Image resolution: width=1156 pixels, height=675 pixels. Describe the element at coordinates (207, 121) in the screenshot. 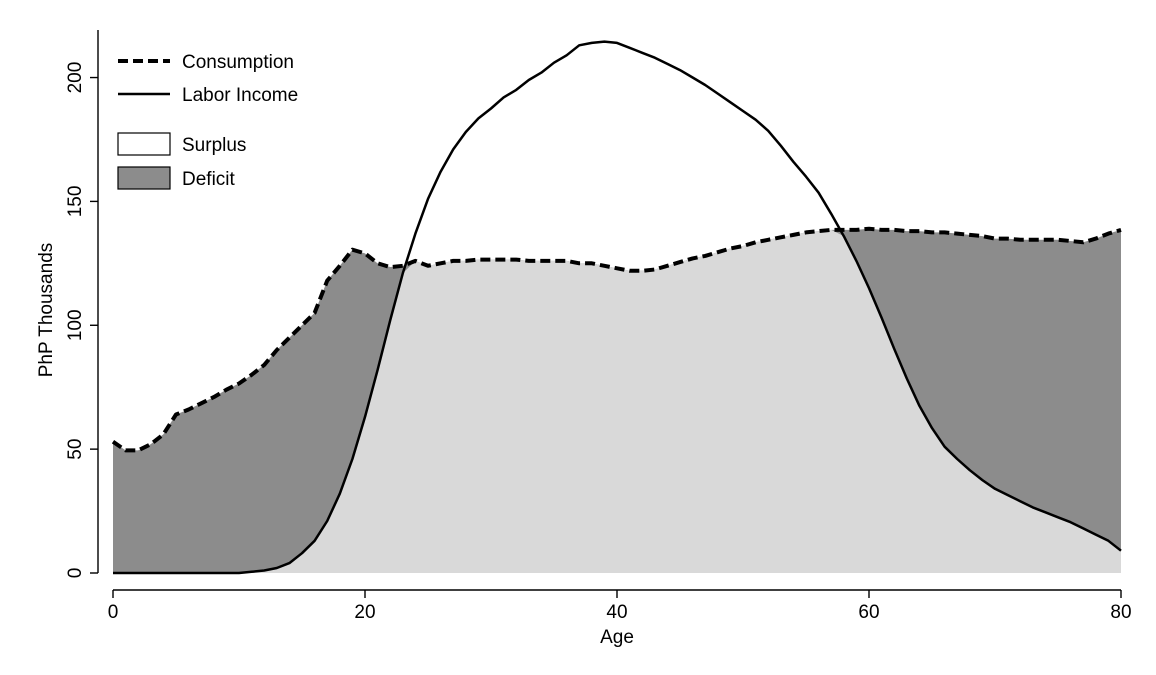

I see `legend: Consumption Labor Income Surplus Deficit` at that location.